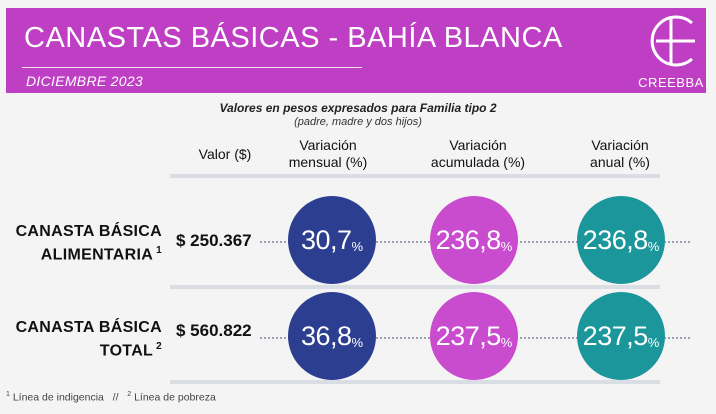 The height and width of the screenshot is (414, 716). What do you see at coordinates (332, 336) in the screenshot?
I see `monthly-variation-total: 36,8%` at bounding box center [332, 336].